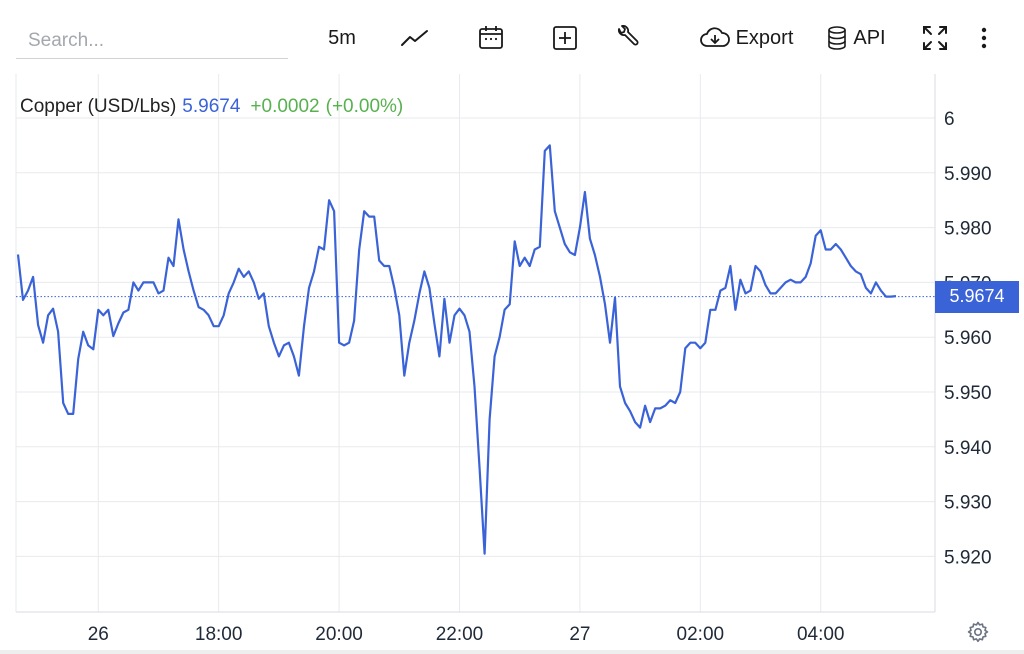 Image resolution: width=1024 pixels, height=654 pixels. What do you see at coordinates (968, 557) in the screenshot?
I see `y-tick-label: 5.920` at bounding box center [968, 557].